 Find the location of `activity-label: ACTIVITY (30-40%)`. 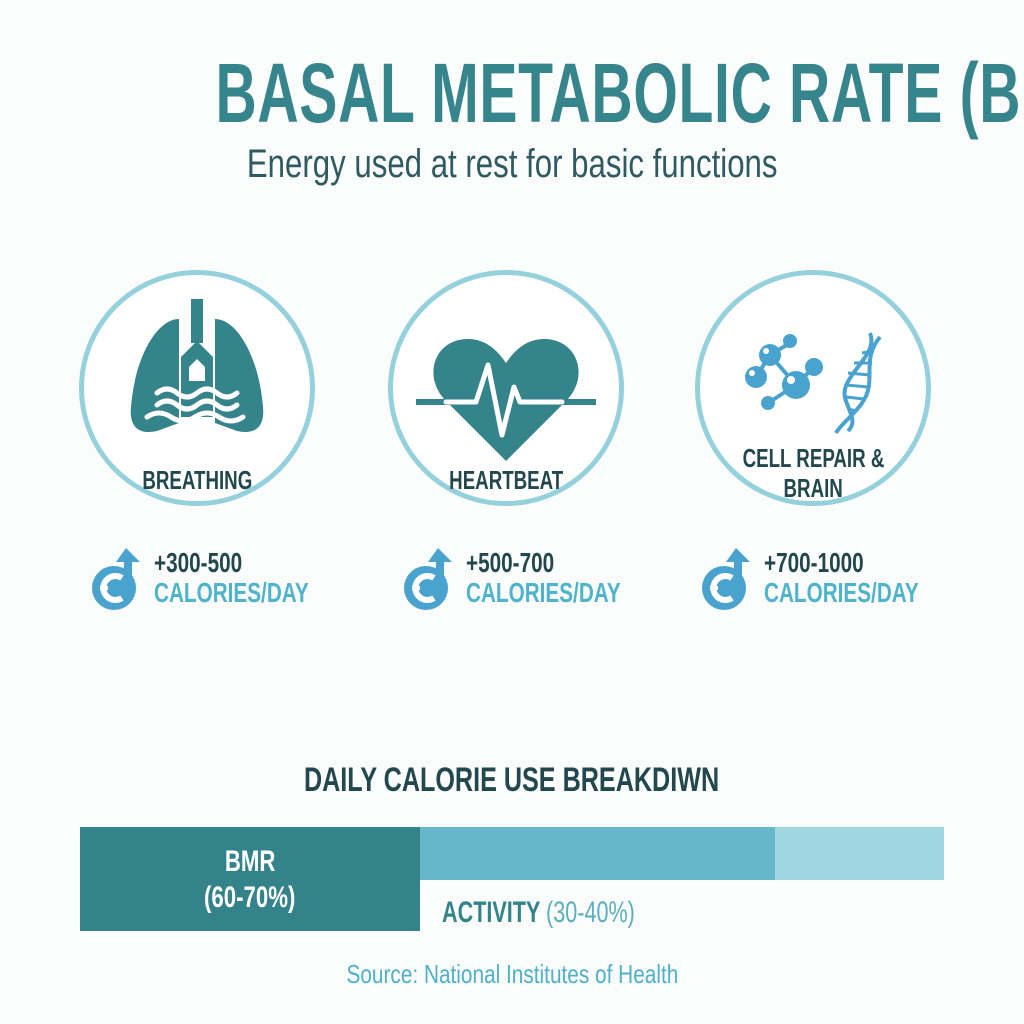

activity-label: ACTIVITY (30-40%) is located at coordinates (538, 913).